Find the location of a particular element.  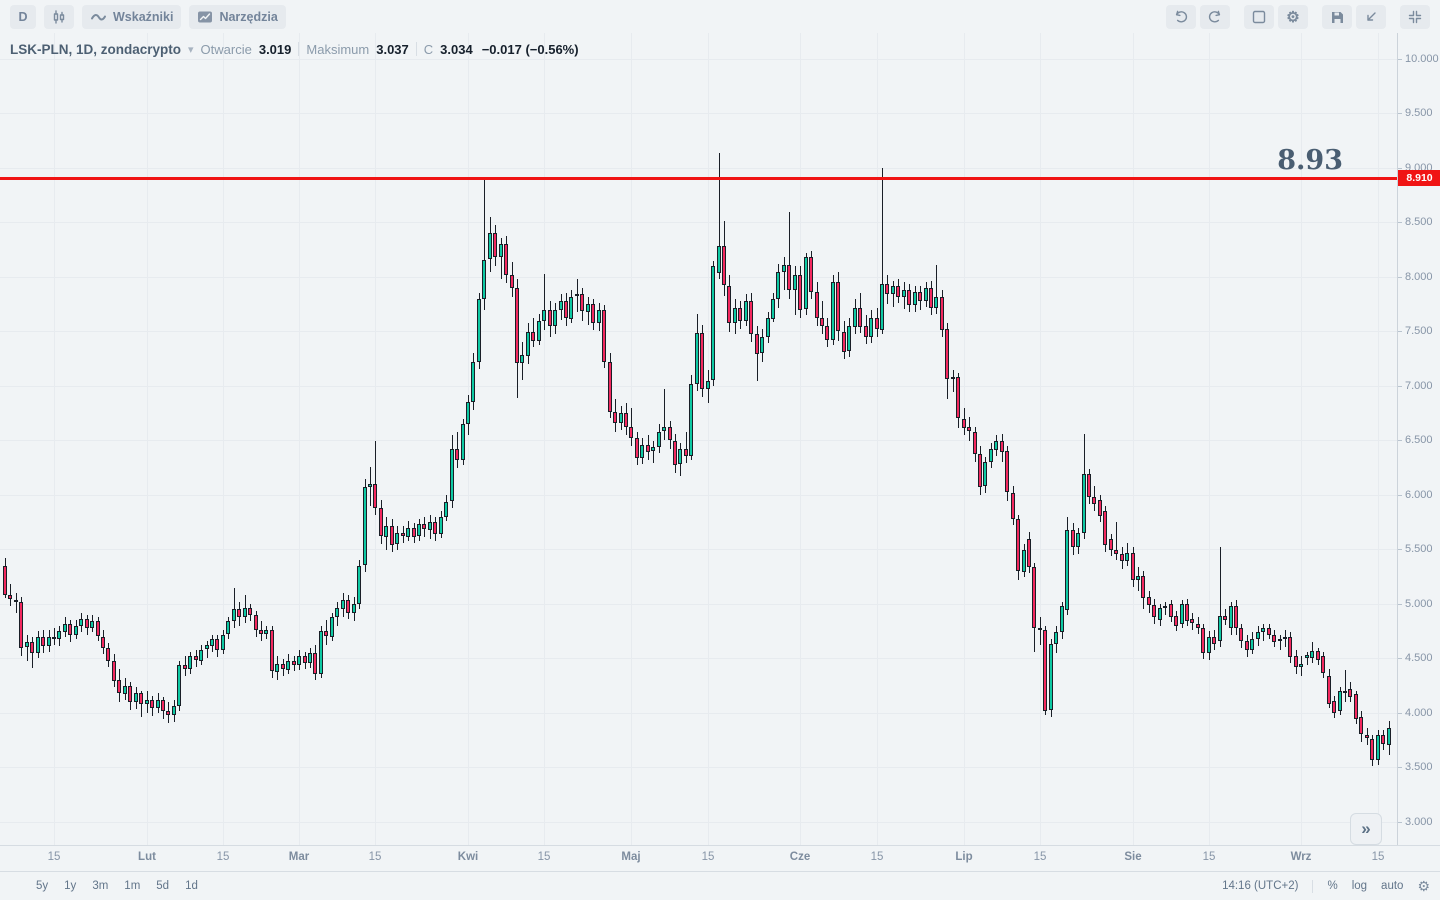

price-axis-label: 10.000 is located at coordinates (1422, 59).